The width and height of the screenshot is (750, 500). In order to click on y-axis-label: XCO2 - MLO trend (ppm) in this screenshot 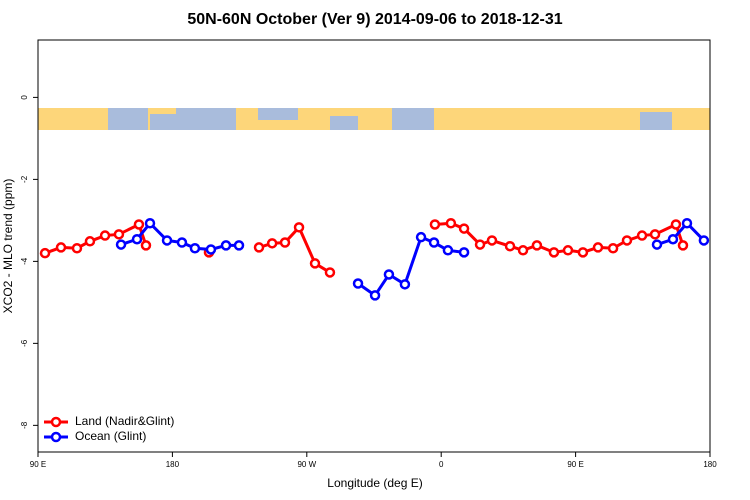, I will do `click(8, 246)`.